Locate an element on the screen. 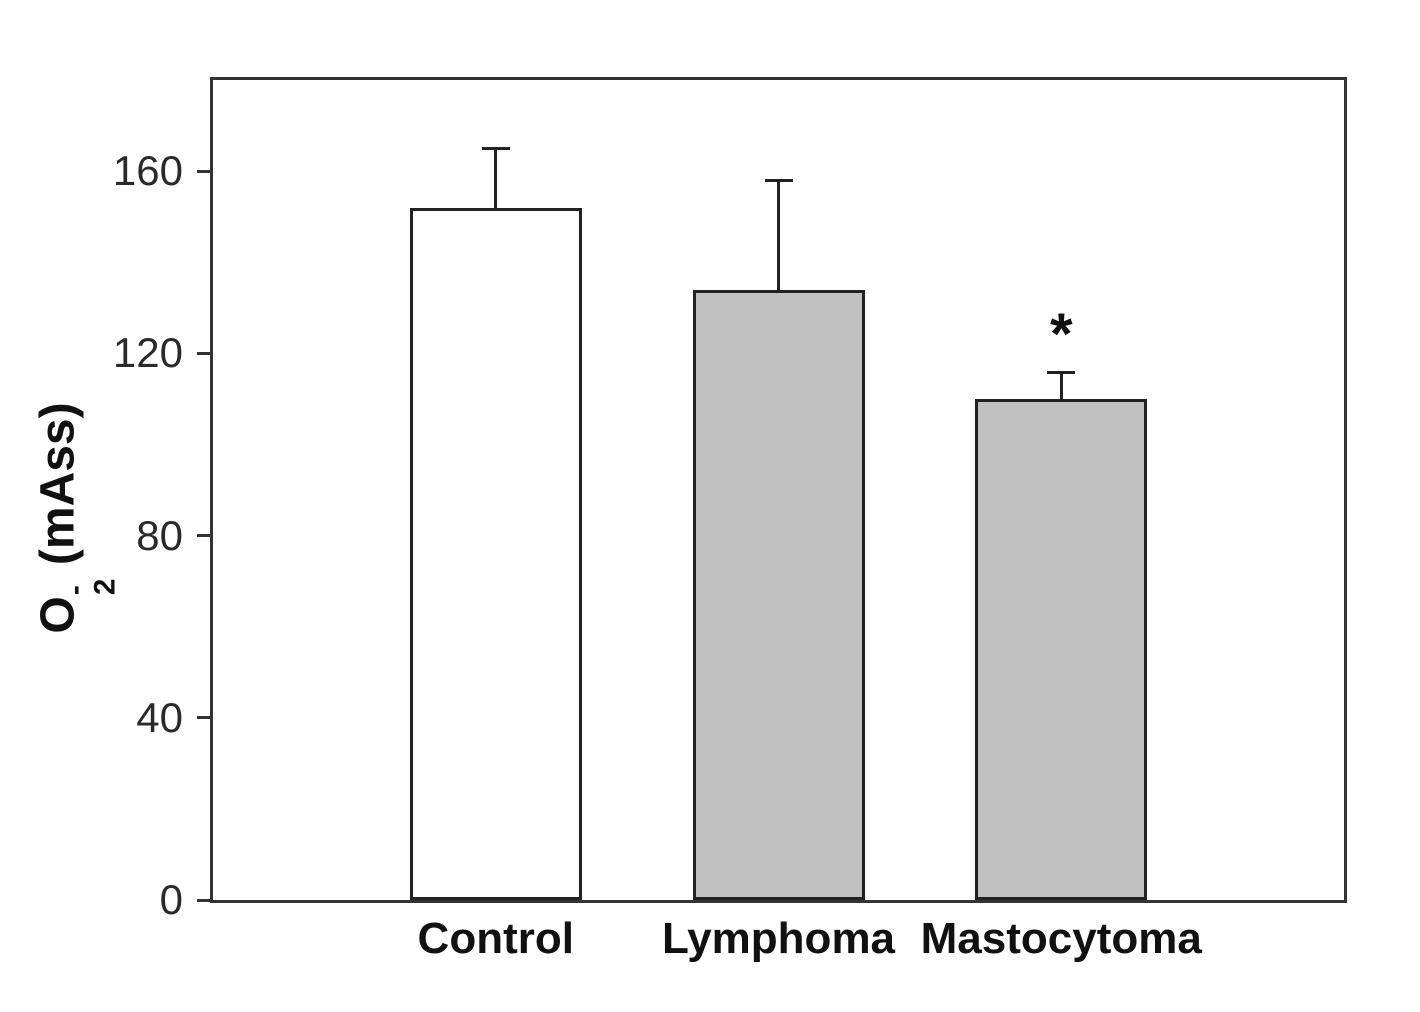  error-bar-cap-mastocytoma is located at coordinates (1061, 372).